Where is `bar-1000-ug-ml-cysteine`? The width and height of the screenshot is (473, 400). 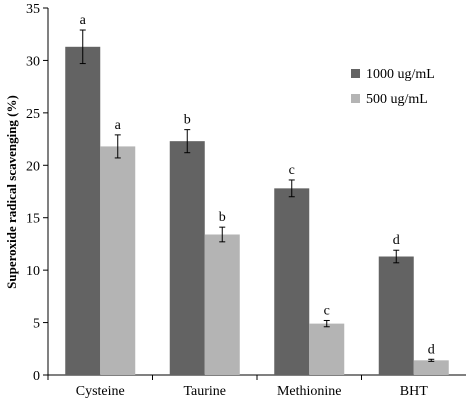
bar-1000-ug-ml-cysteine is located at coordinates (83, 210).